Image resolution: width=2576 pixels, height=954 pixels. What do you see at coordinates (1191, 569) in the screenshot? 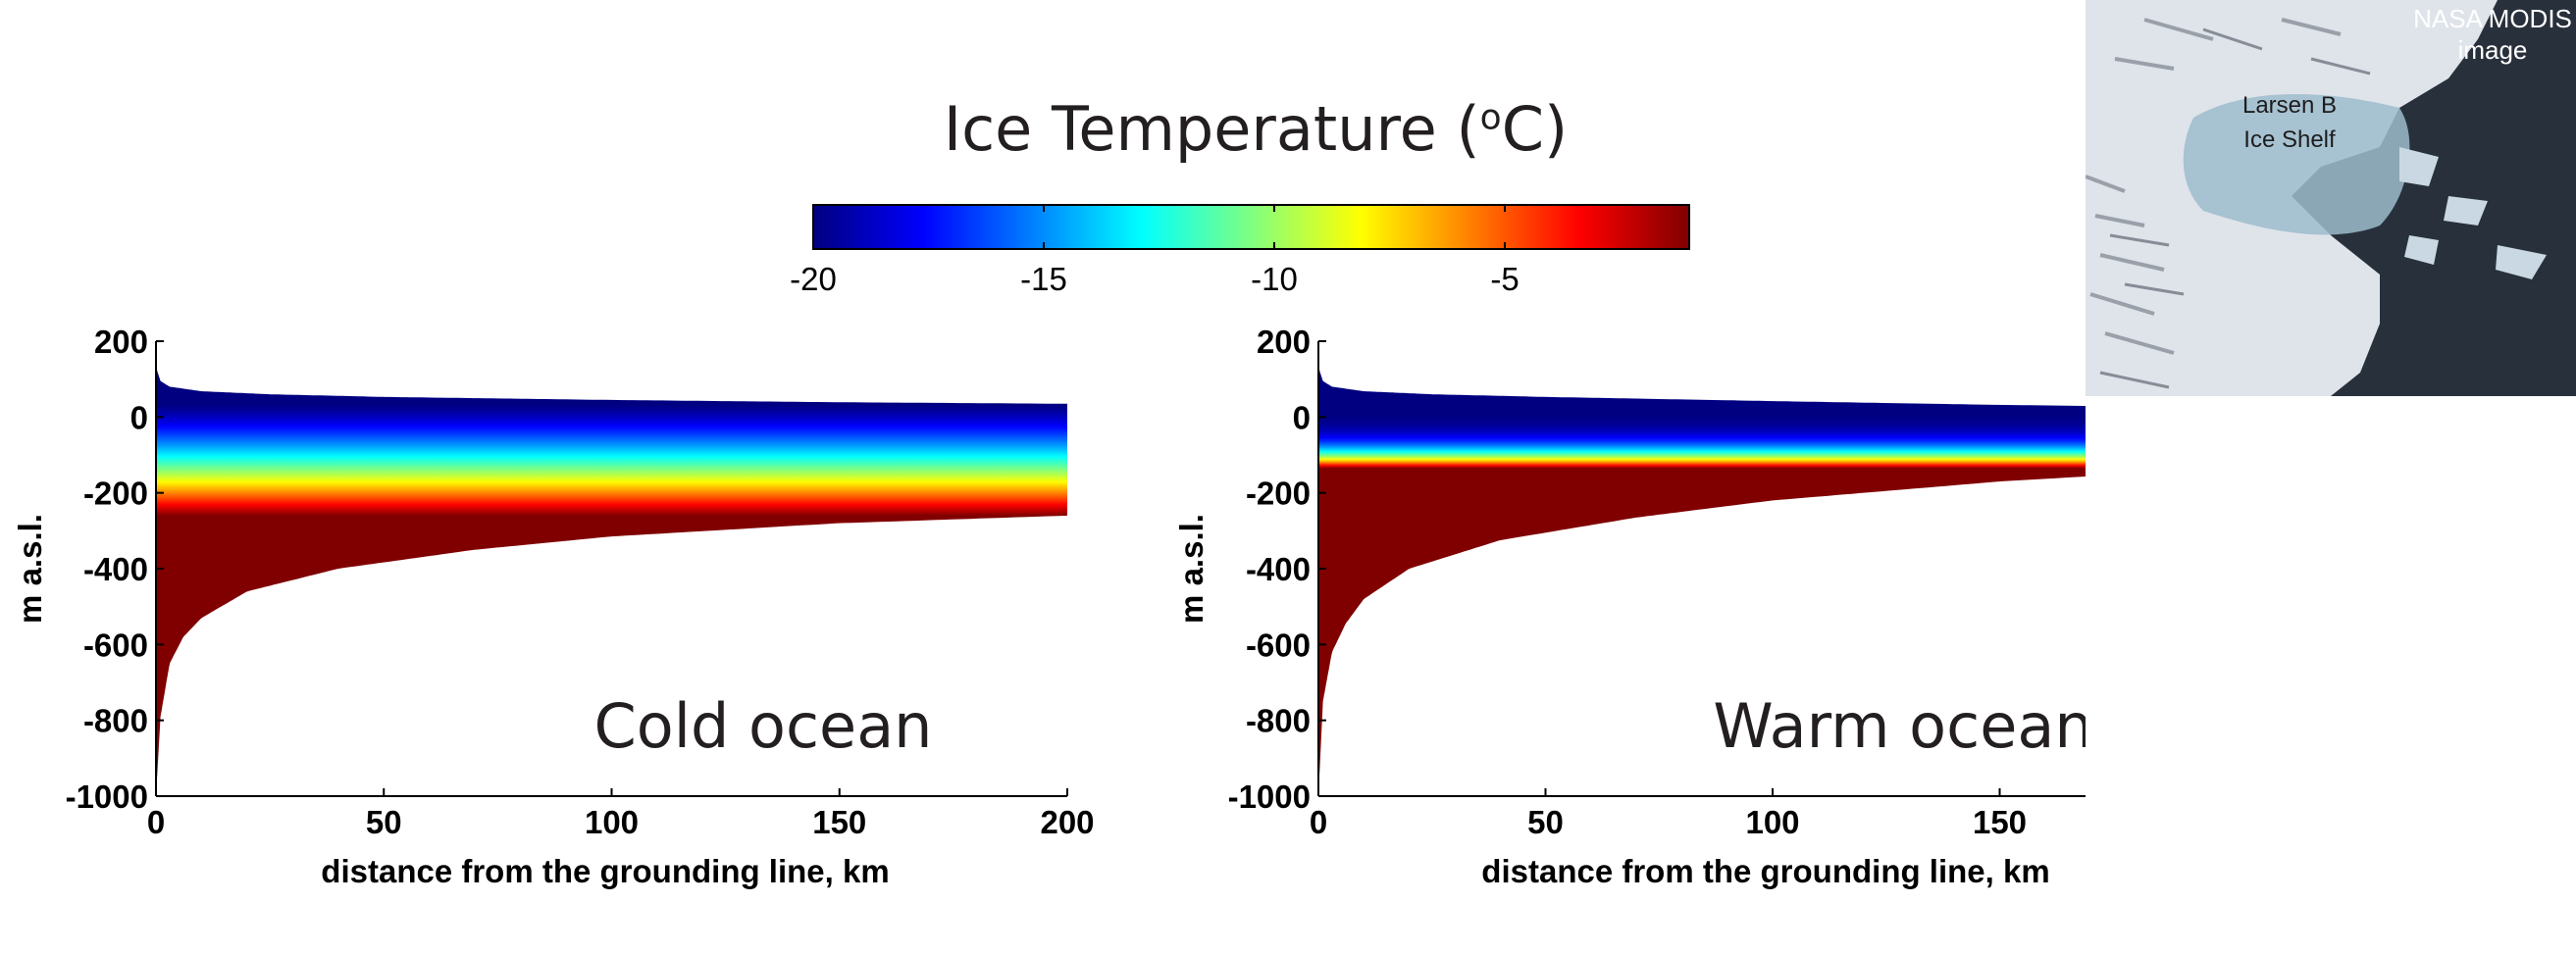
I see `warm-ocean-ylabel: m a.s.l.` at bounding box center [1191, 569].